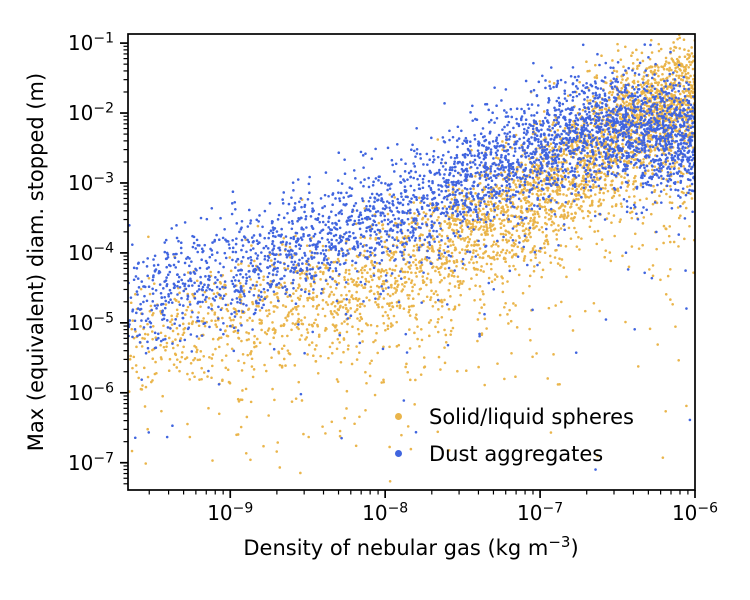  I want to click on x-axis-label-suffix: ), so click(574, 548).